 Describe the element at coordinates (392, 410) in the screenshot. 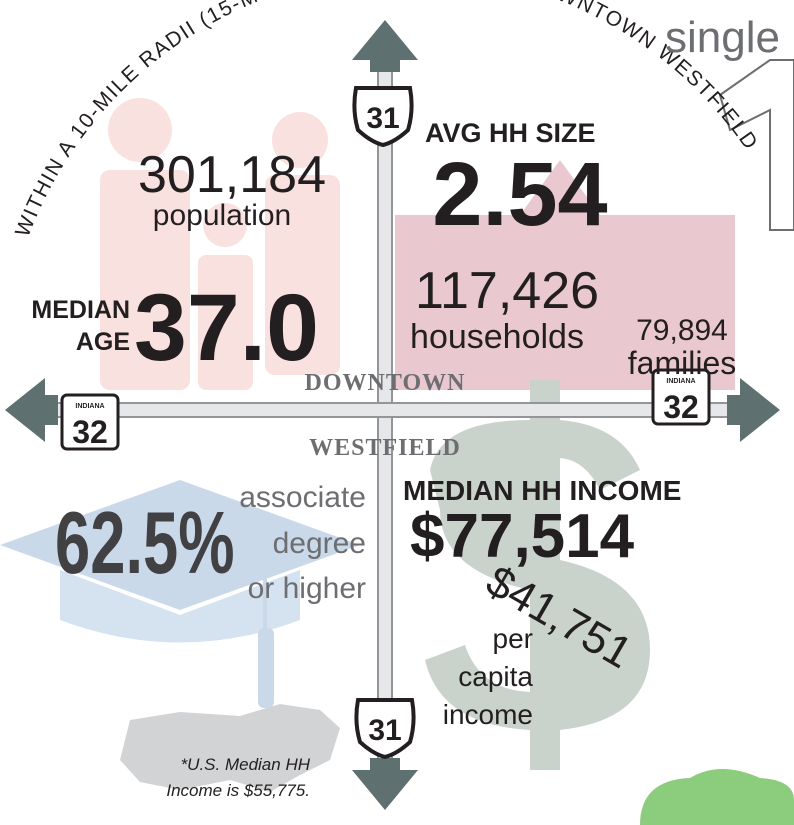

I see `road-horizontal` at that location.